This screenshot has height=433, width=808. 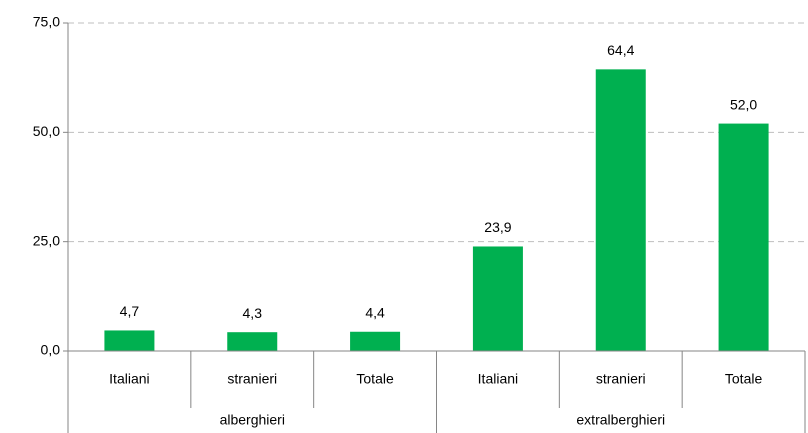 What do you see at coordinates (51, 350) in the screenshot?
I see `y-tick-label: 0,0` at bounding box center [51, 350].